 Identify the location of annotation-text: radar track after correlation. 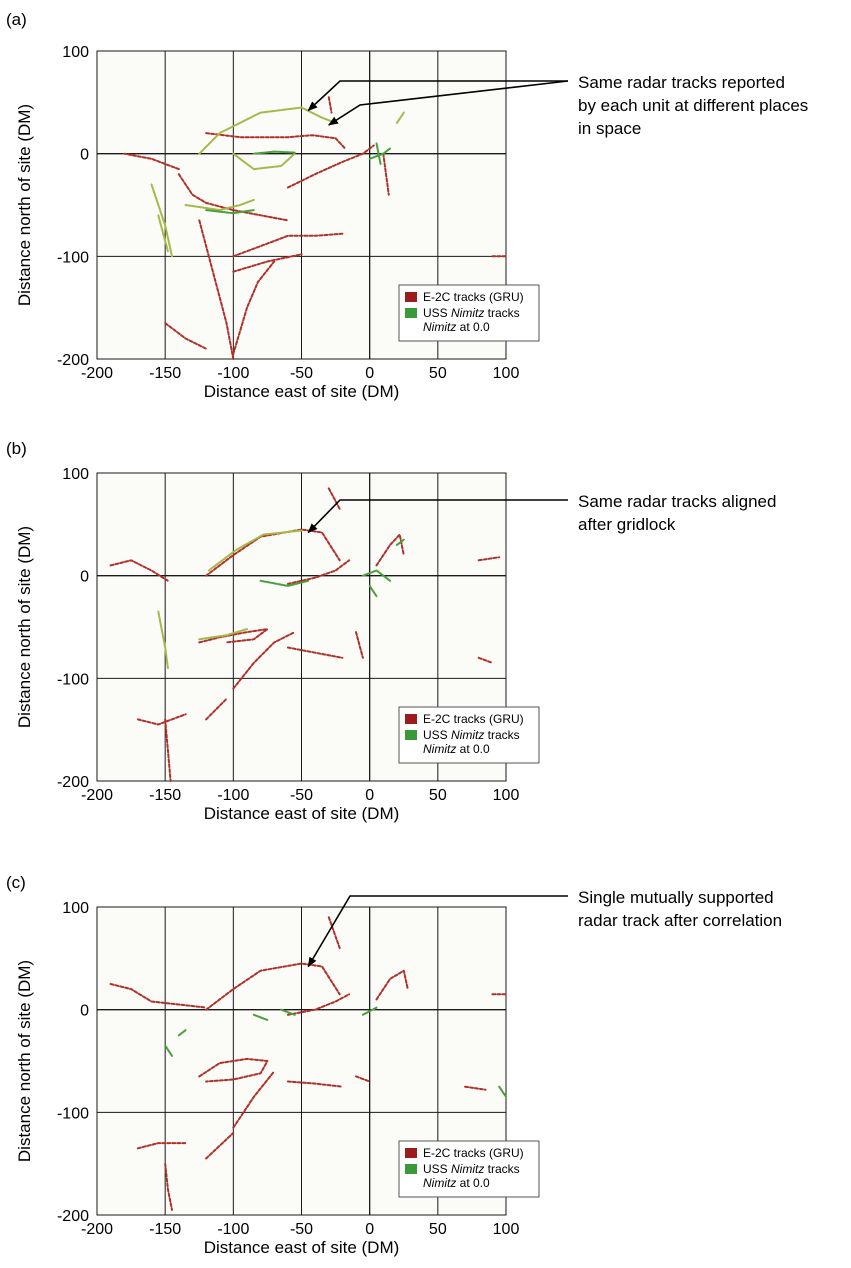
(680, 920).